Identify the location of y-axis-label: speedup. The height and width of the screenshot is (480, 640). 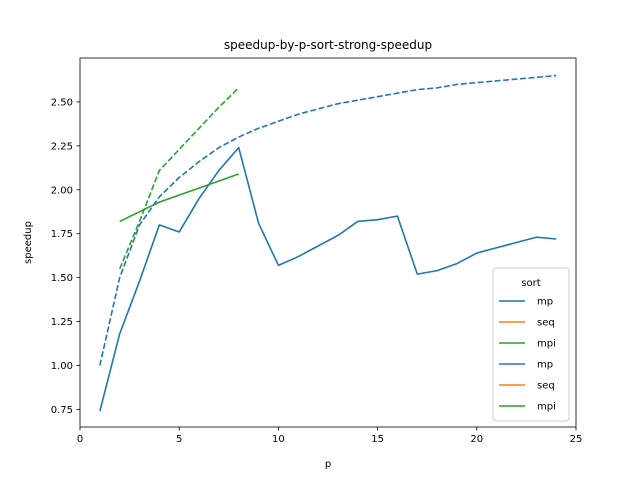
(28, 242).